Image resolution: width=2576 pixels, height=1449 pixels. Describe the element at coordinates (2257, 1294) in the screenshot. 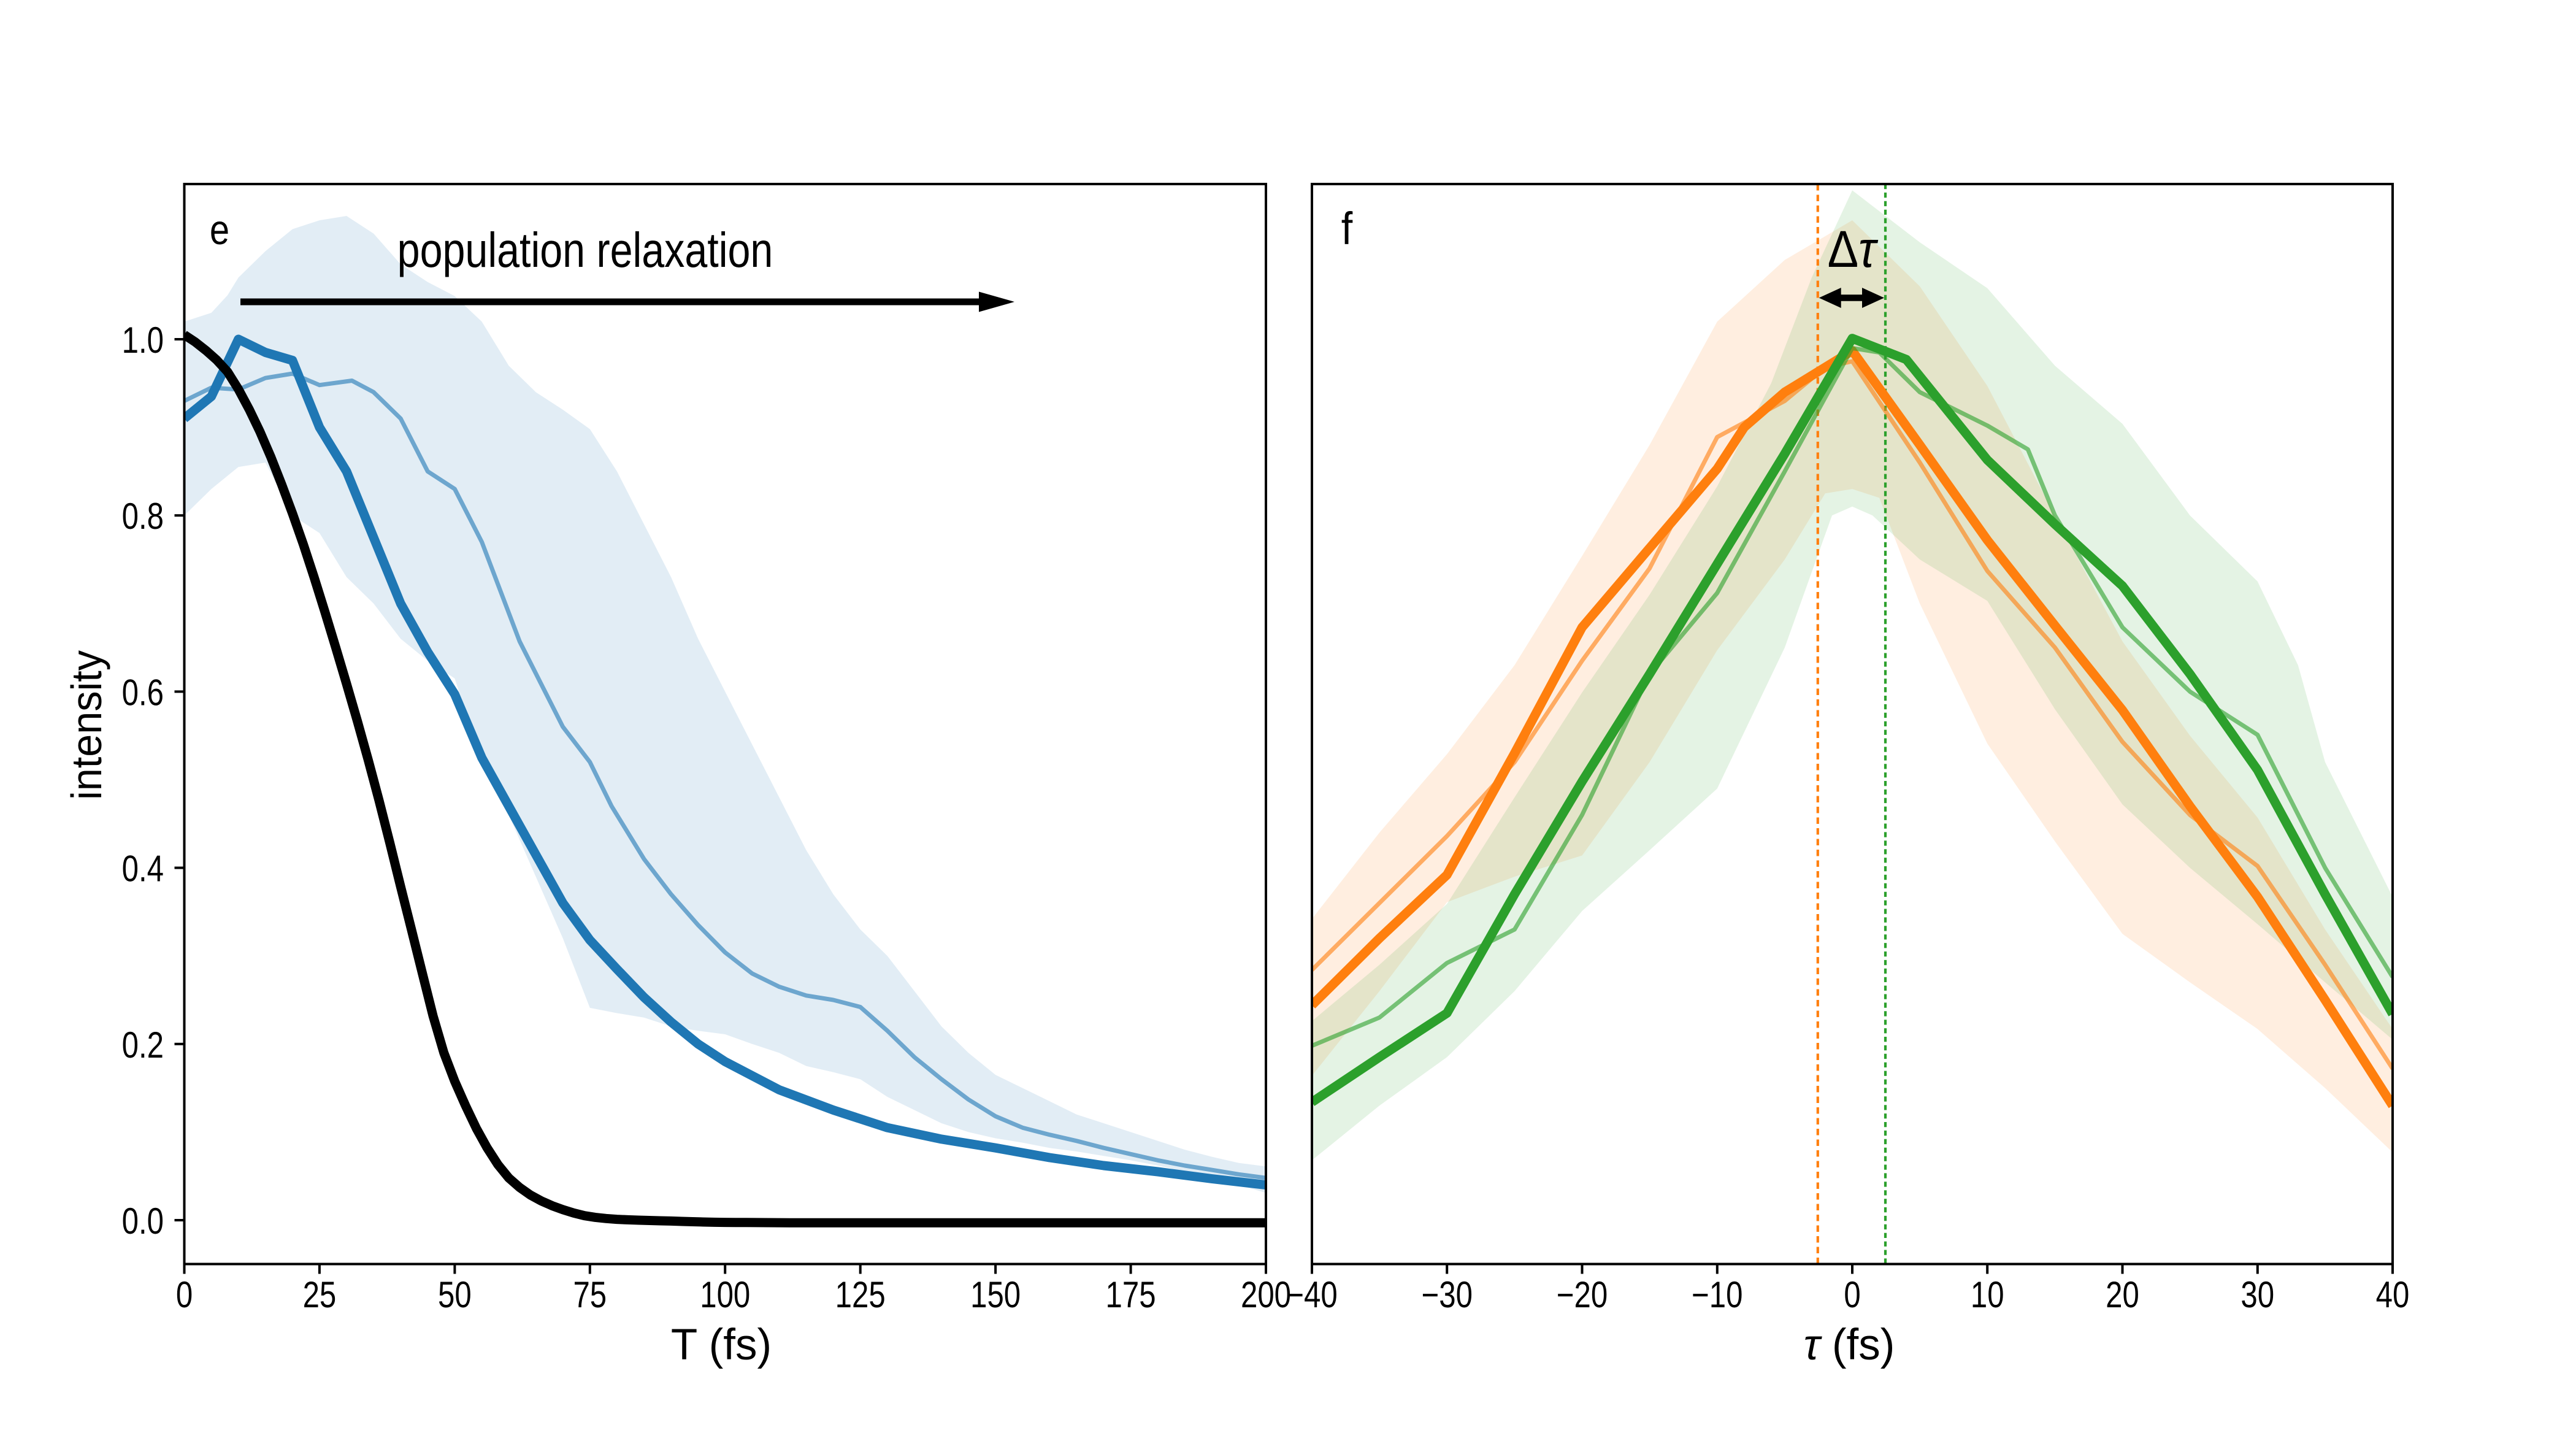

I see `svg-text: 30` at that location.